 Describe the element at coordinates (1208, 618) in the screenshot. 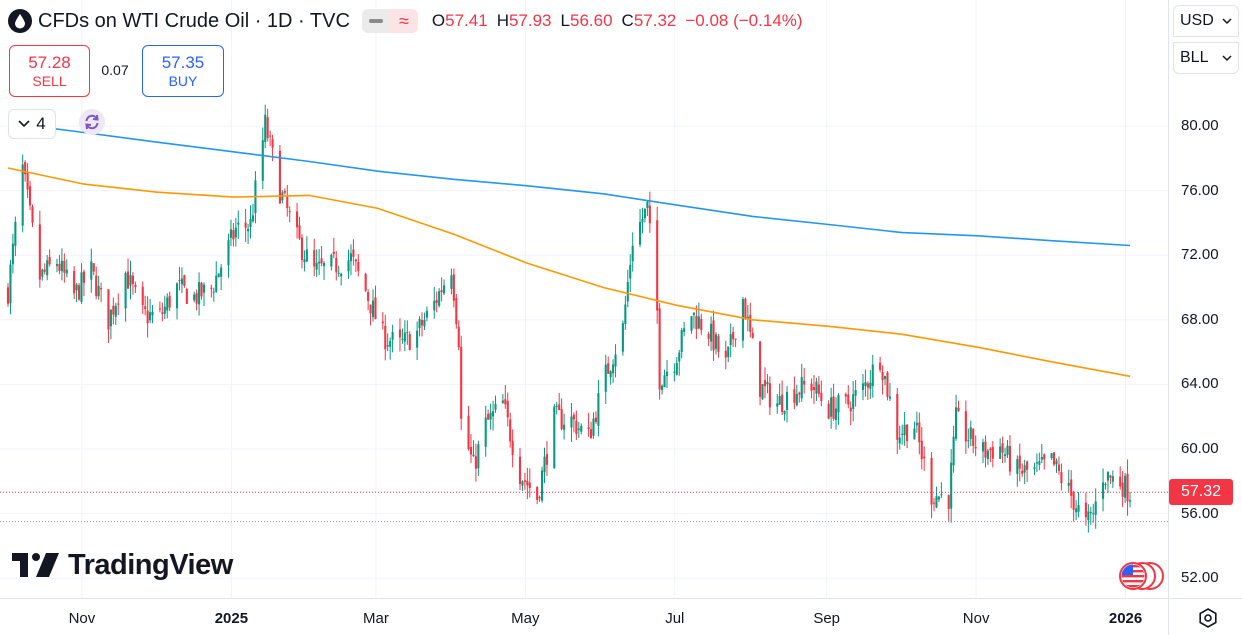

I see `gear-icon` at that location.